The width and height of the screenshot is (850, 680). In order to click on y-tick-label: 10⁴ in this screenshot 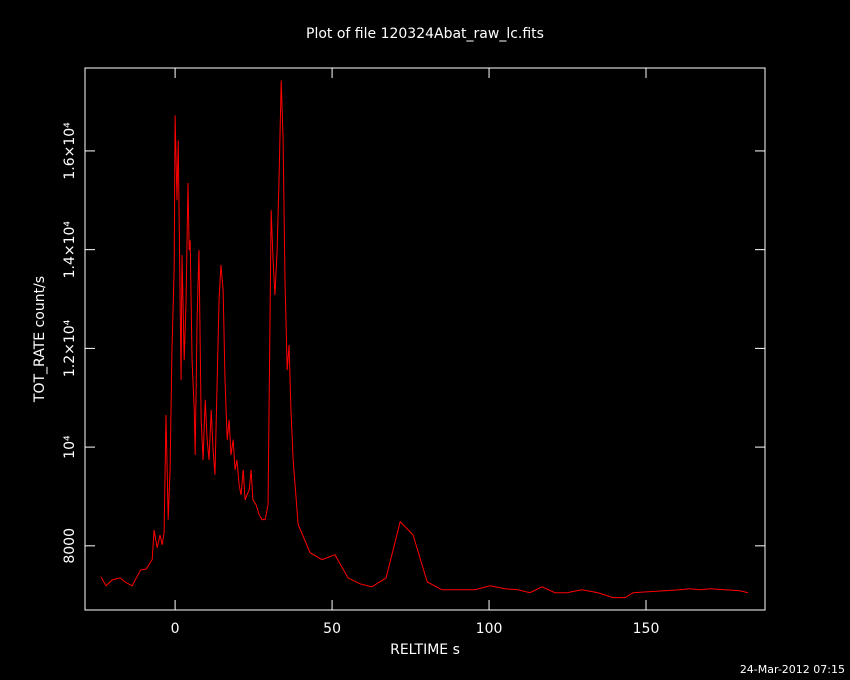, I will do `click(70, 447)`.